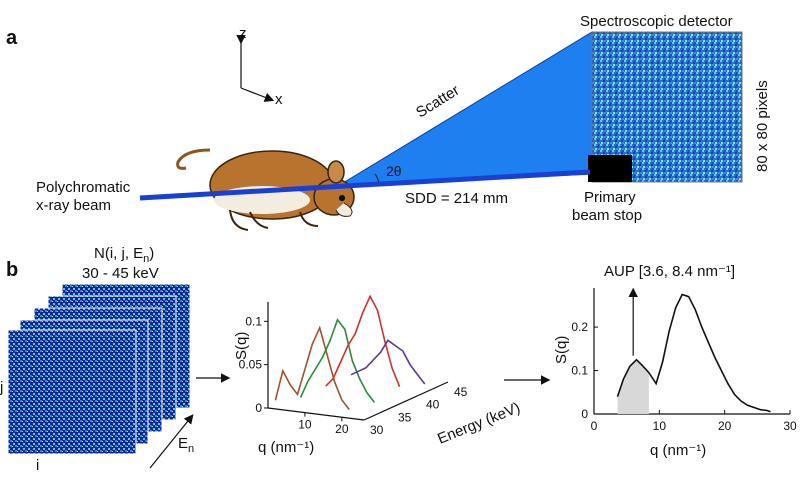 This screenshot has width=800, height=480. I want to click on aup-xlabel: q (nm⁻¹), so click(678, 450).